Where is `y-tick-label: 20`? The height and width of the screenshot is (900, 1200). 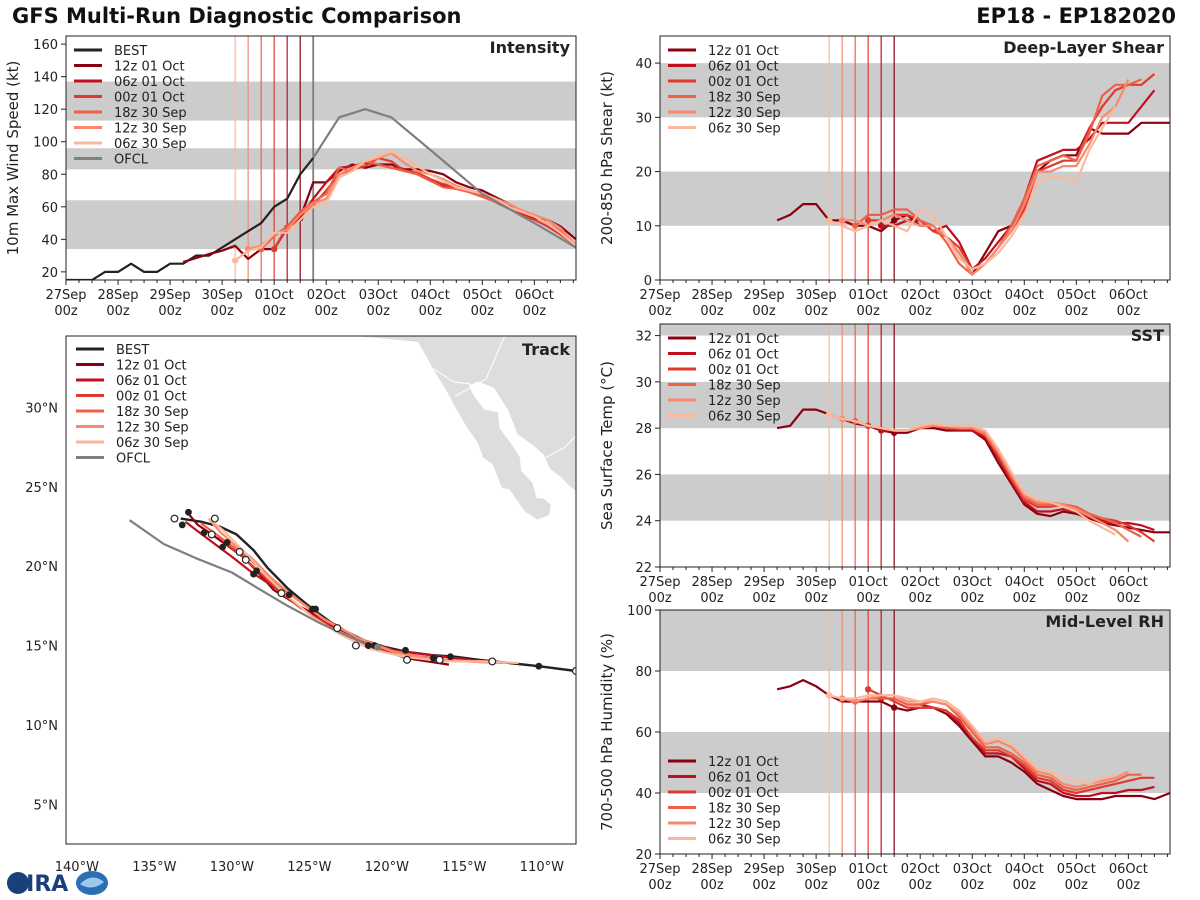
y-tick-label: 20 is located at coordinates (49, 273).